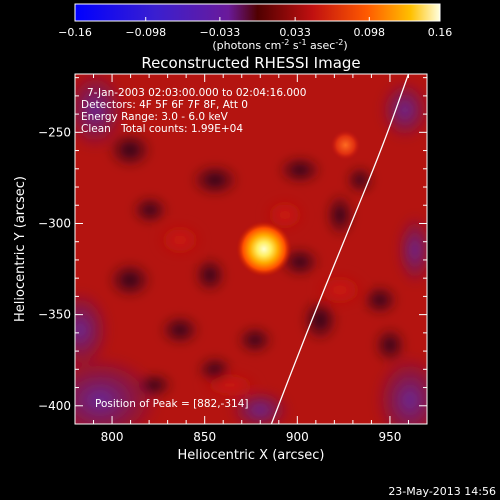 The height and width of the screenshot is (500, 500). What do you see at coordinates (54, 223) in the screenshot?
I see `y-tick-label: −300` at bounding box center [54, 223].